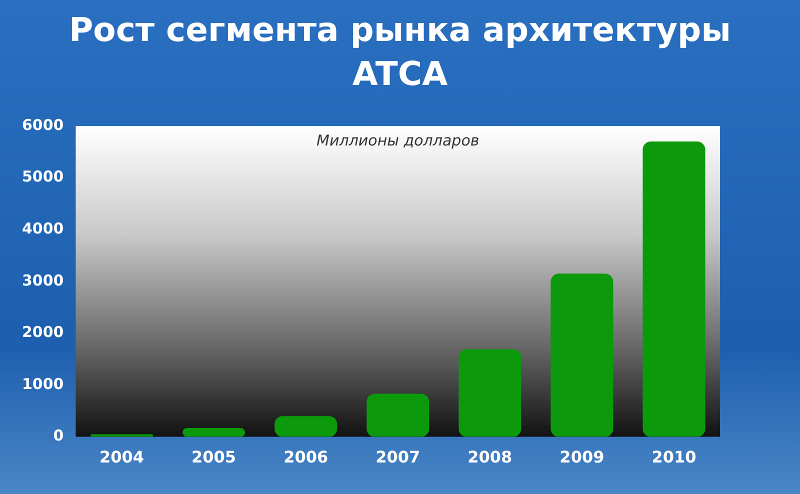  I want to click on y-tick-label: 2000, so click(43, 332).